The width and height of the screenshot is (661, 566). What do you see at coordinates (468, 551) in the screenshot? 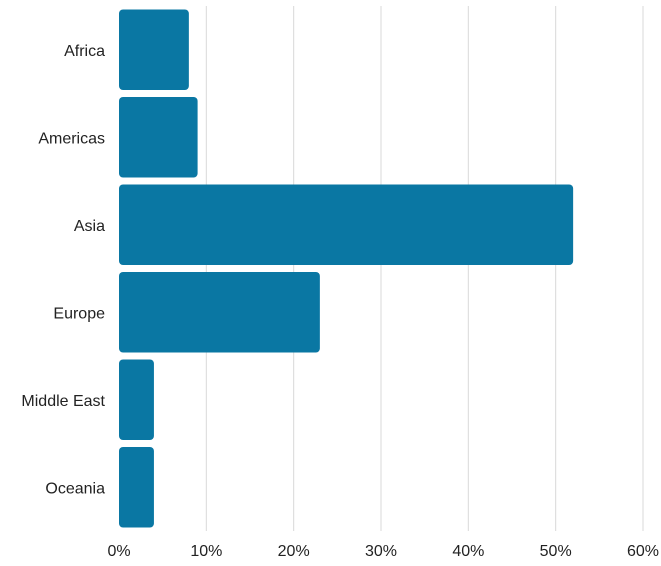
I see `x-tick-label: 40%` at bounding box center [468, 551].